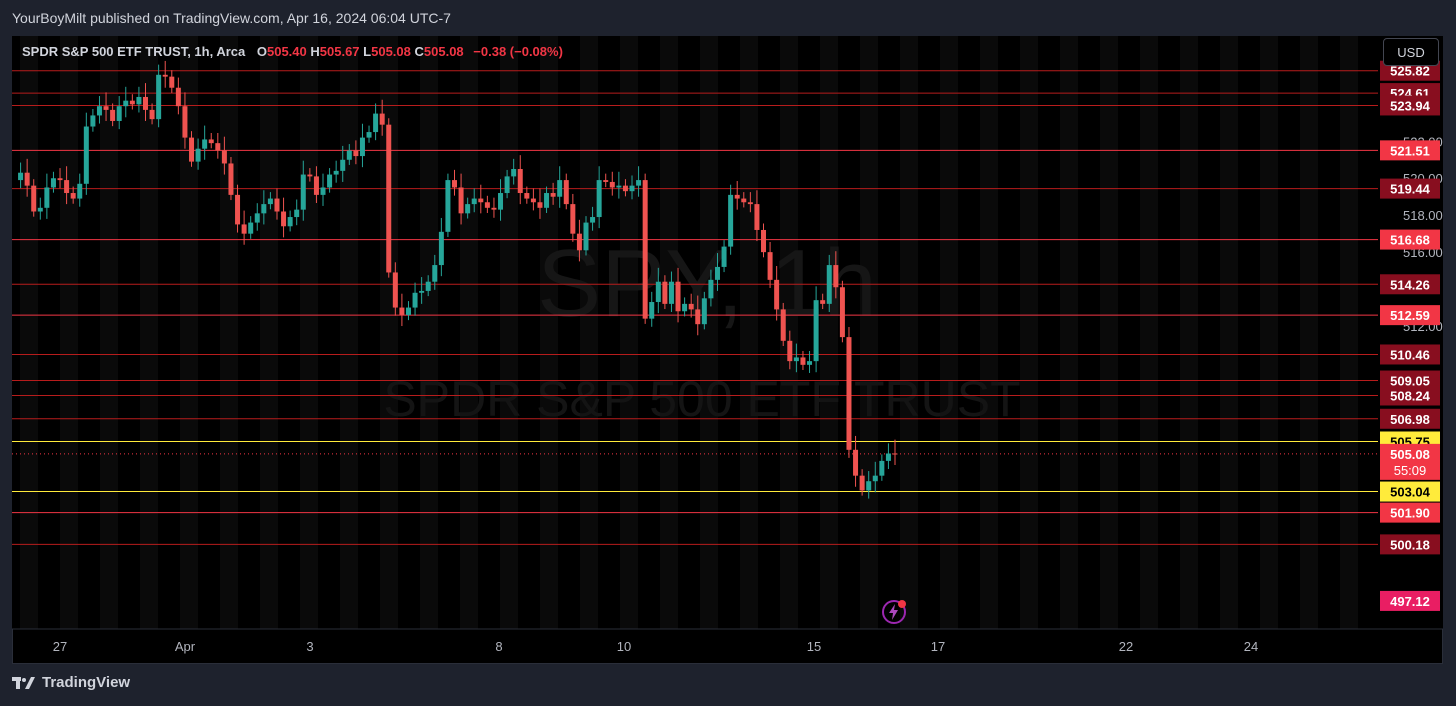  Describe the element at coordinates (1410, 470) in the screenshot. I see `countdown-label: 55:09` at that location.